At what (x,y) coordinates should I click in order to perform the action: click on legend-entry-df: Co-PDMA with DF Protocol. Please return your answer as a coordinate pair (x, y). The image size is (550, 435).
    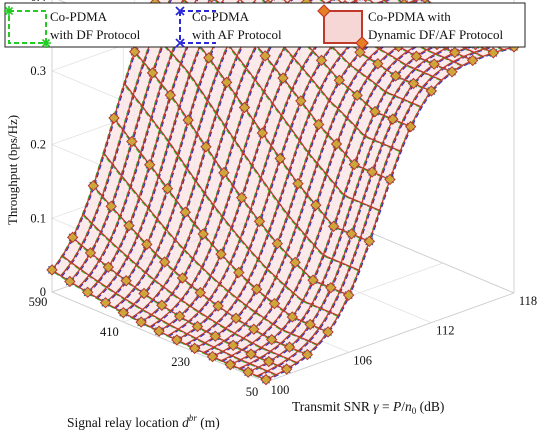
    Looking at the image, I should click on (72, 27).